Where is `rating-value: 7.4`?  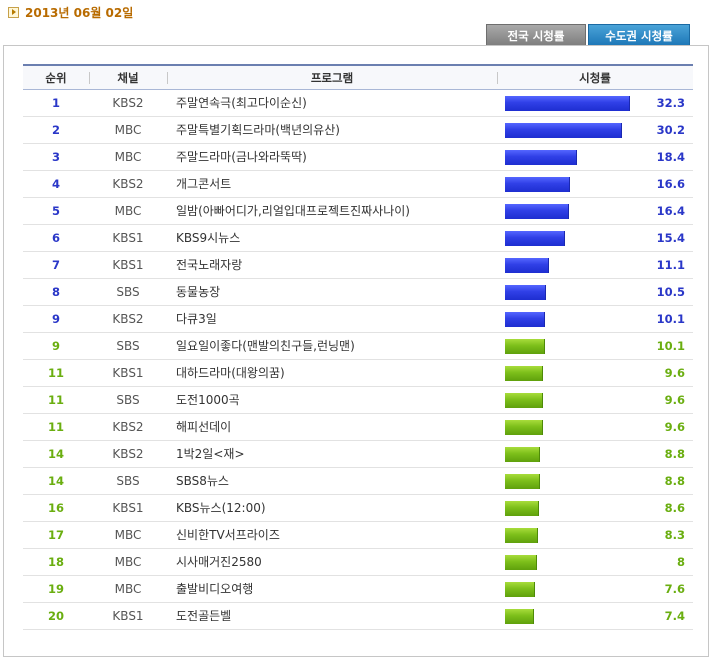 rating-value: 7.4 is located at coordinates (674, 615).